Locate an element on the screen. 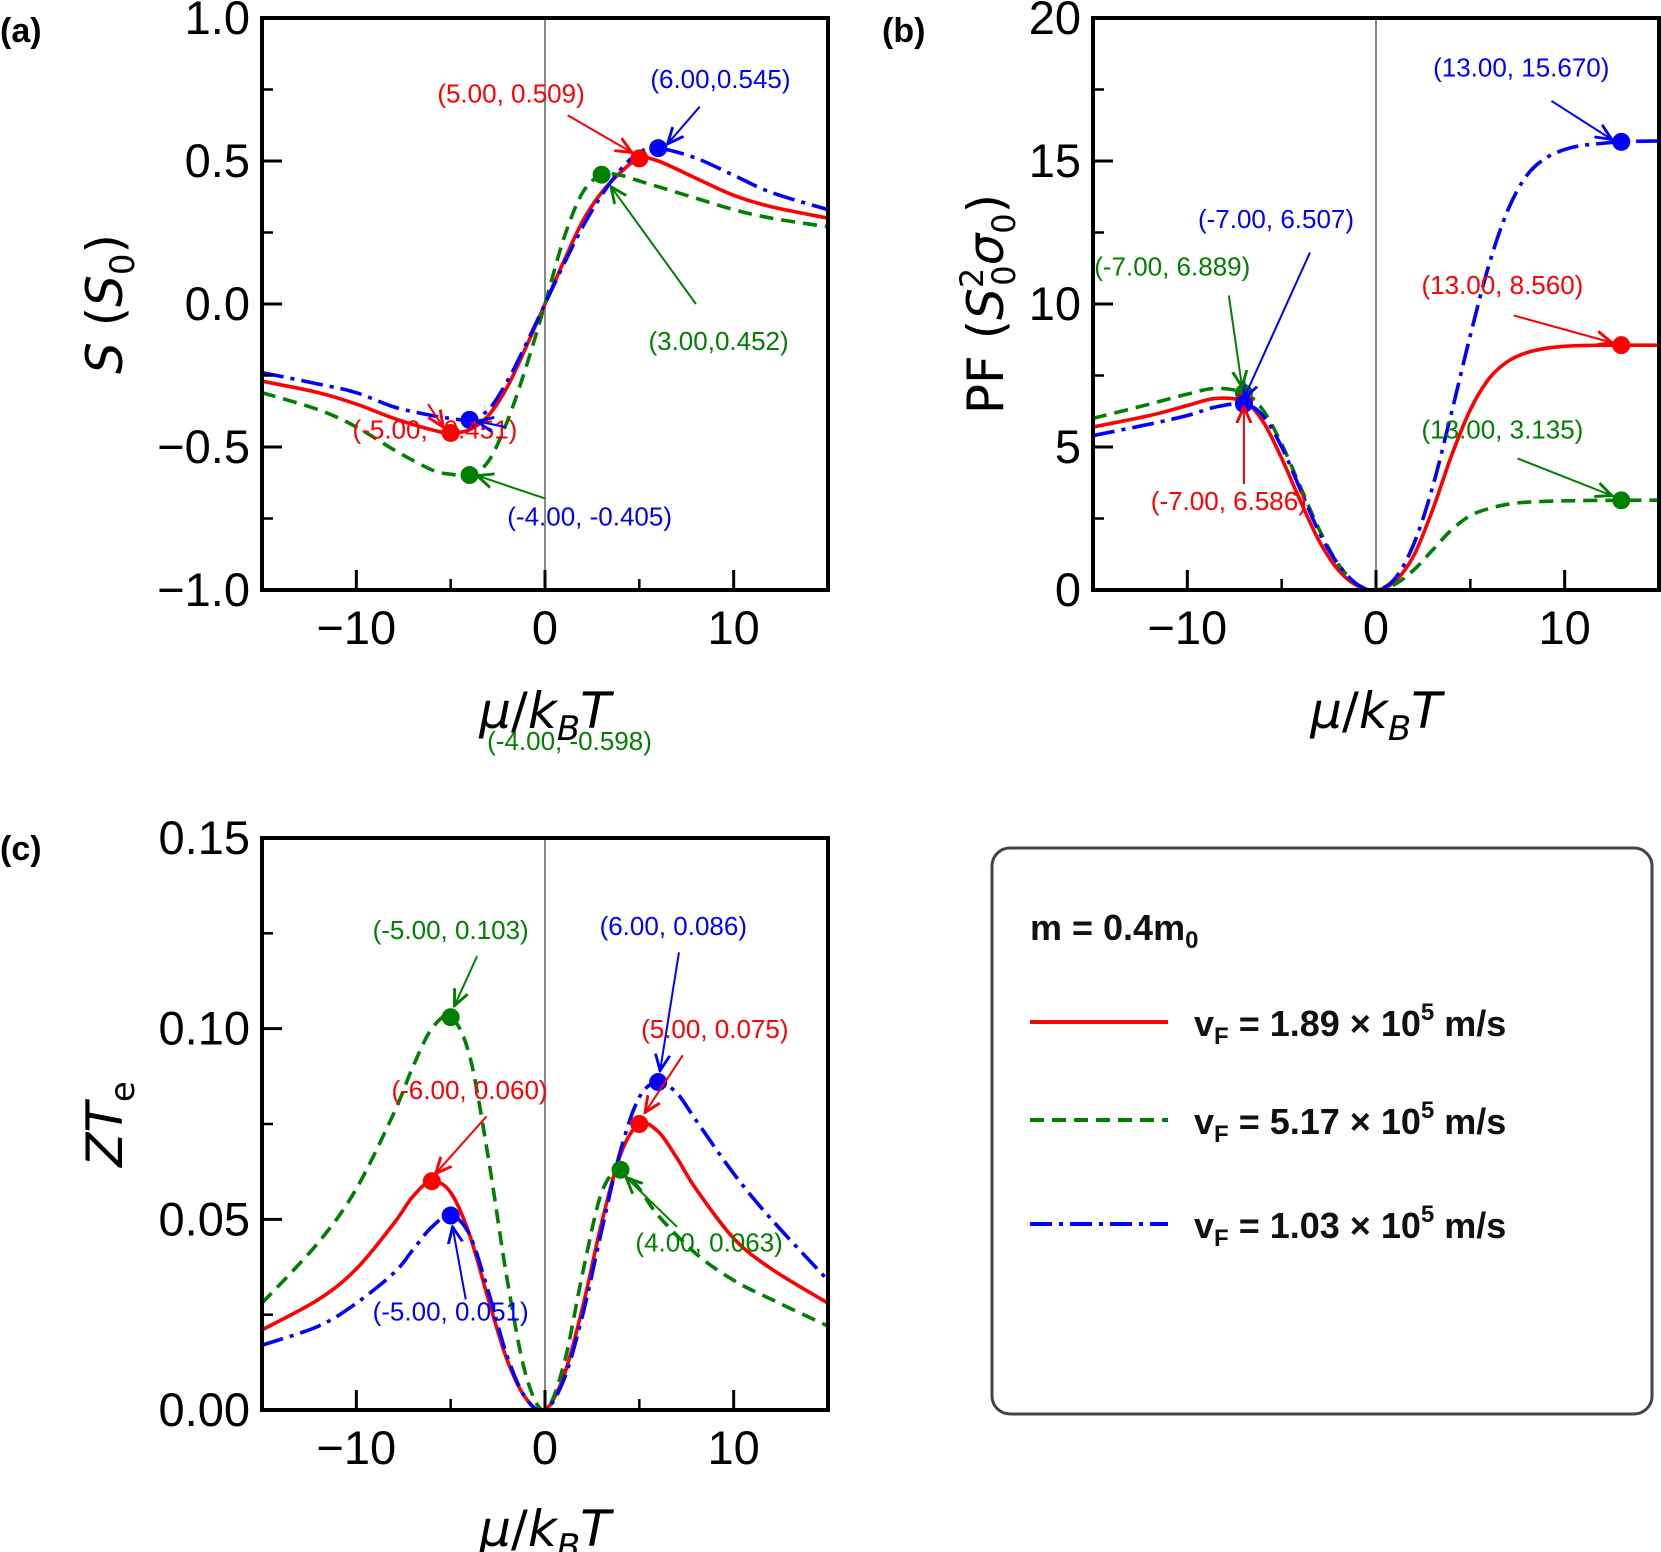  y-tick-label: 1.0 is located at coordinates (217, 22).